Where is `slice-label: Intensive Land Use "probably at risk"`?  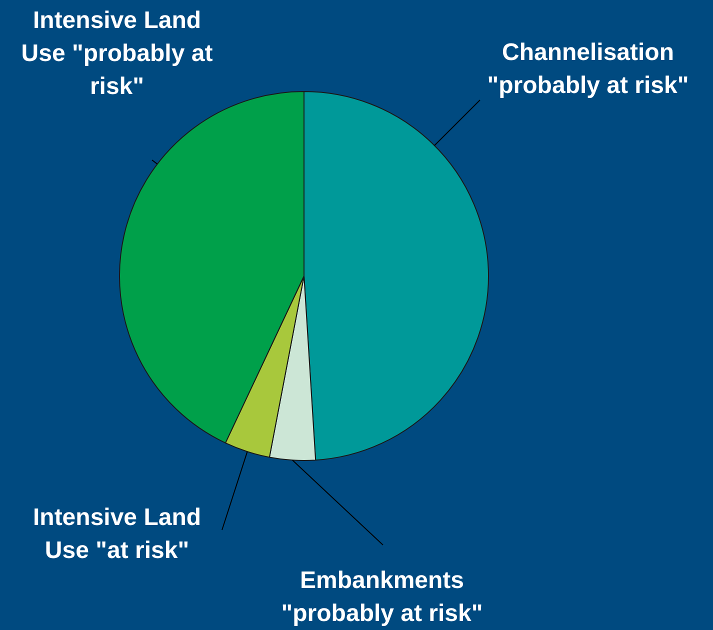
slice-label: Intensive Land Use "probably at risk" is located at coordinates (117, 53).